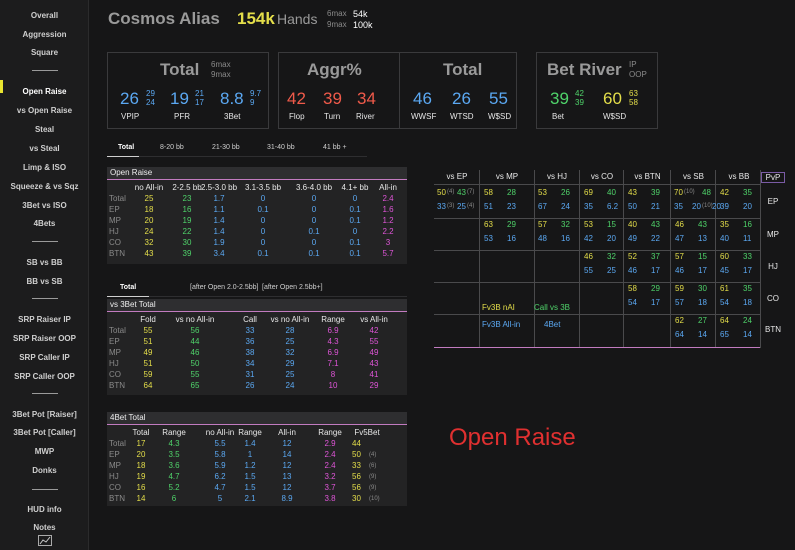 This screenshot has width=795, height=550. What do you see at coordinates (44, 527) in the screenshot?
I see `sidebar-item-notes: Notes` at bounding box center [44, 527].